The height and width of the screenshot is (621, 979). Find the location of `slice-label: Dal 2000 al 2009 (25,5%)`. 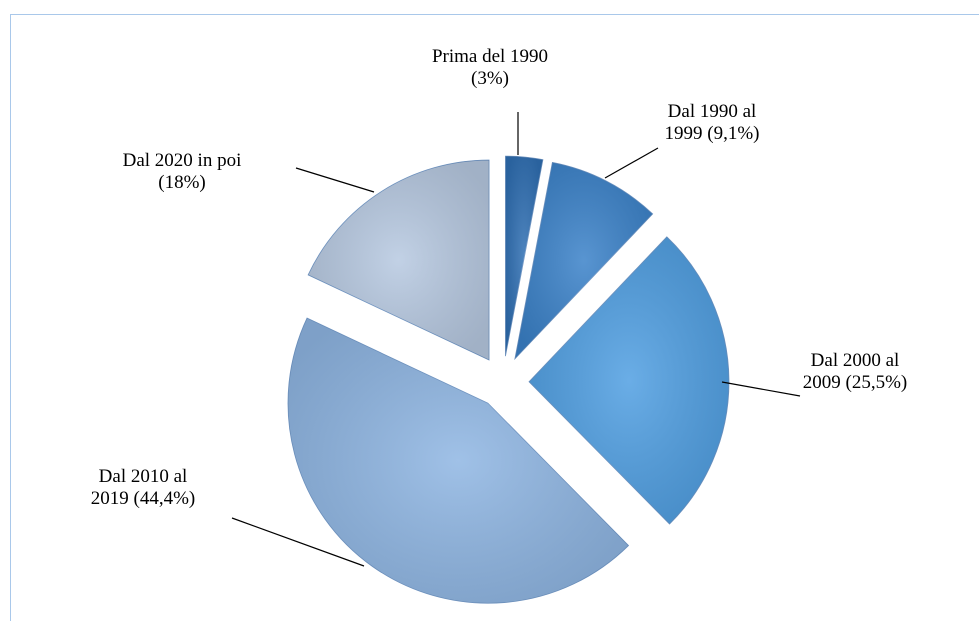

slice-label: Dal 2000 al 2009 (25,5%) is located at coordinates (855, 372).